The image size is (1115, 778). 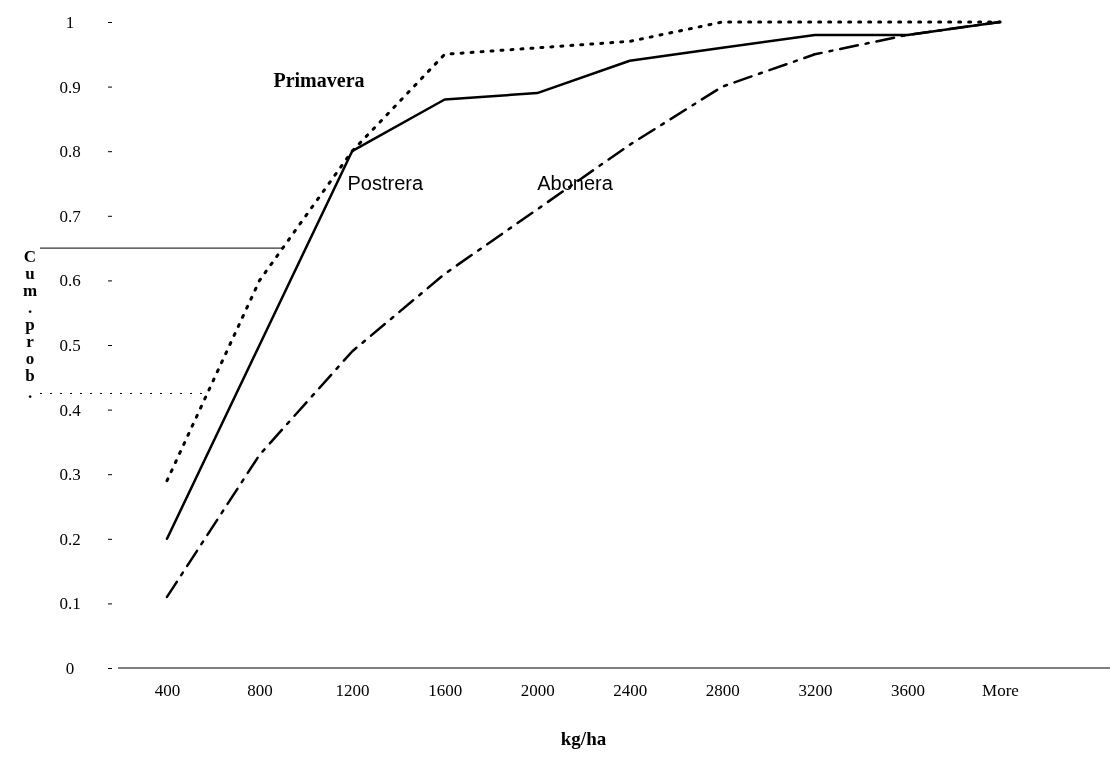 What do you see at coordinates (70, 604) in the screenshot?
I see `y-tick-label: 0.1` at bounding box center [70, 604].